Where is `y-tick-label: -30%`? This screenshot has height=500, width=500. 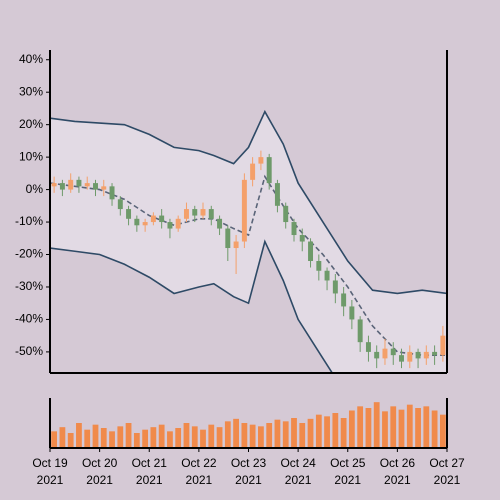
y-tick-label: -30% is located at coordinates (29, 286).